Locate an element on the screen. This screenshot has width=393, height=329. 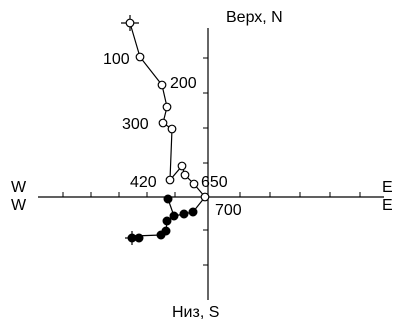
axis-label-top: Верх, N is located at coordinates (254, 17).